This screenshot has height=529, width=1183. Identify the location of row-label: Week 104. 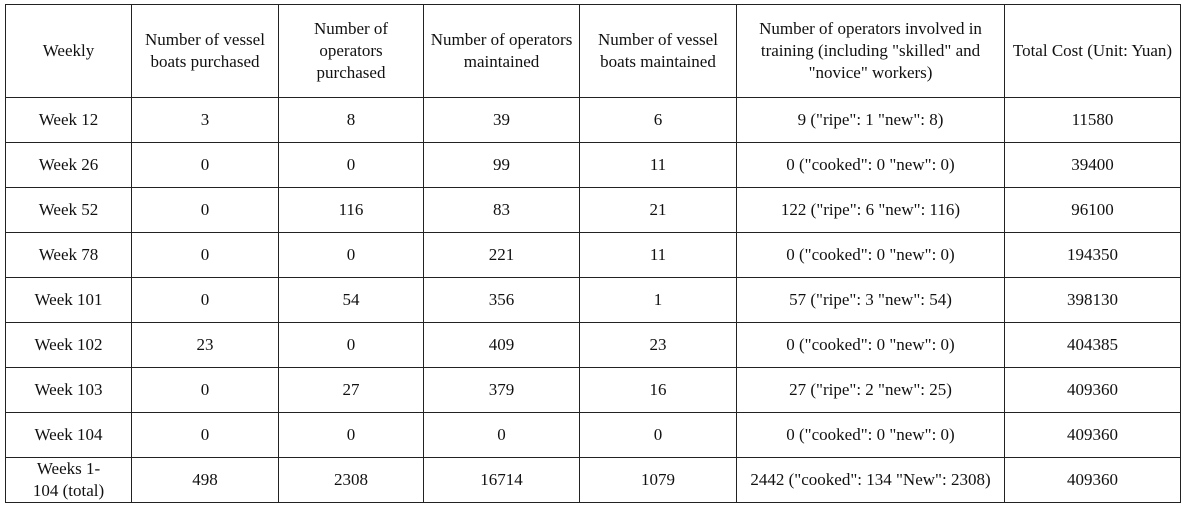
(68, 435).